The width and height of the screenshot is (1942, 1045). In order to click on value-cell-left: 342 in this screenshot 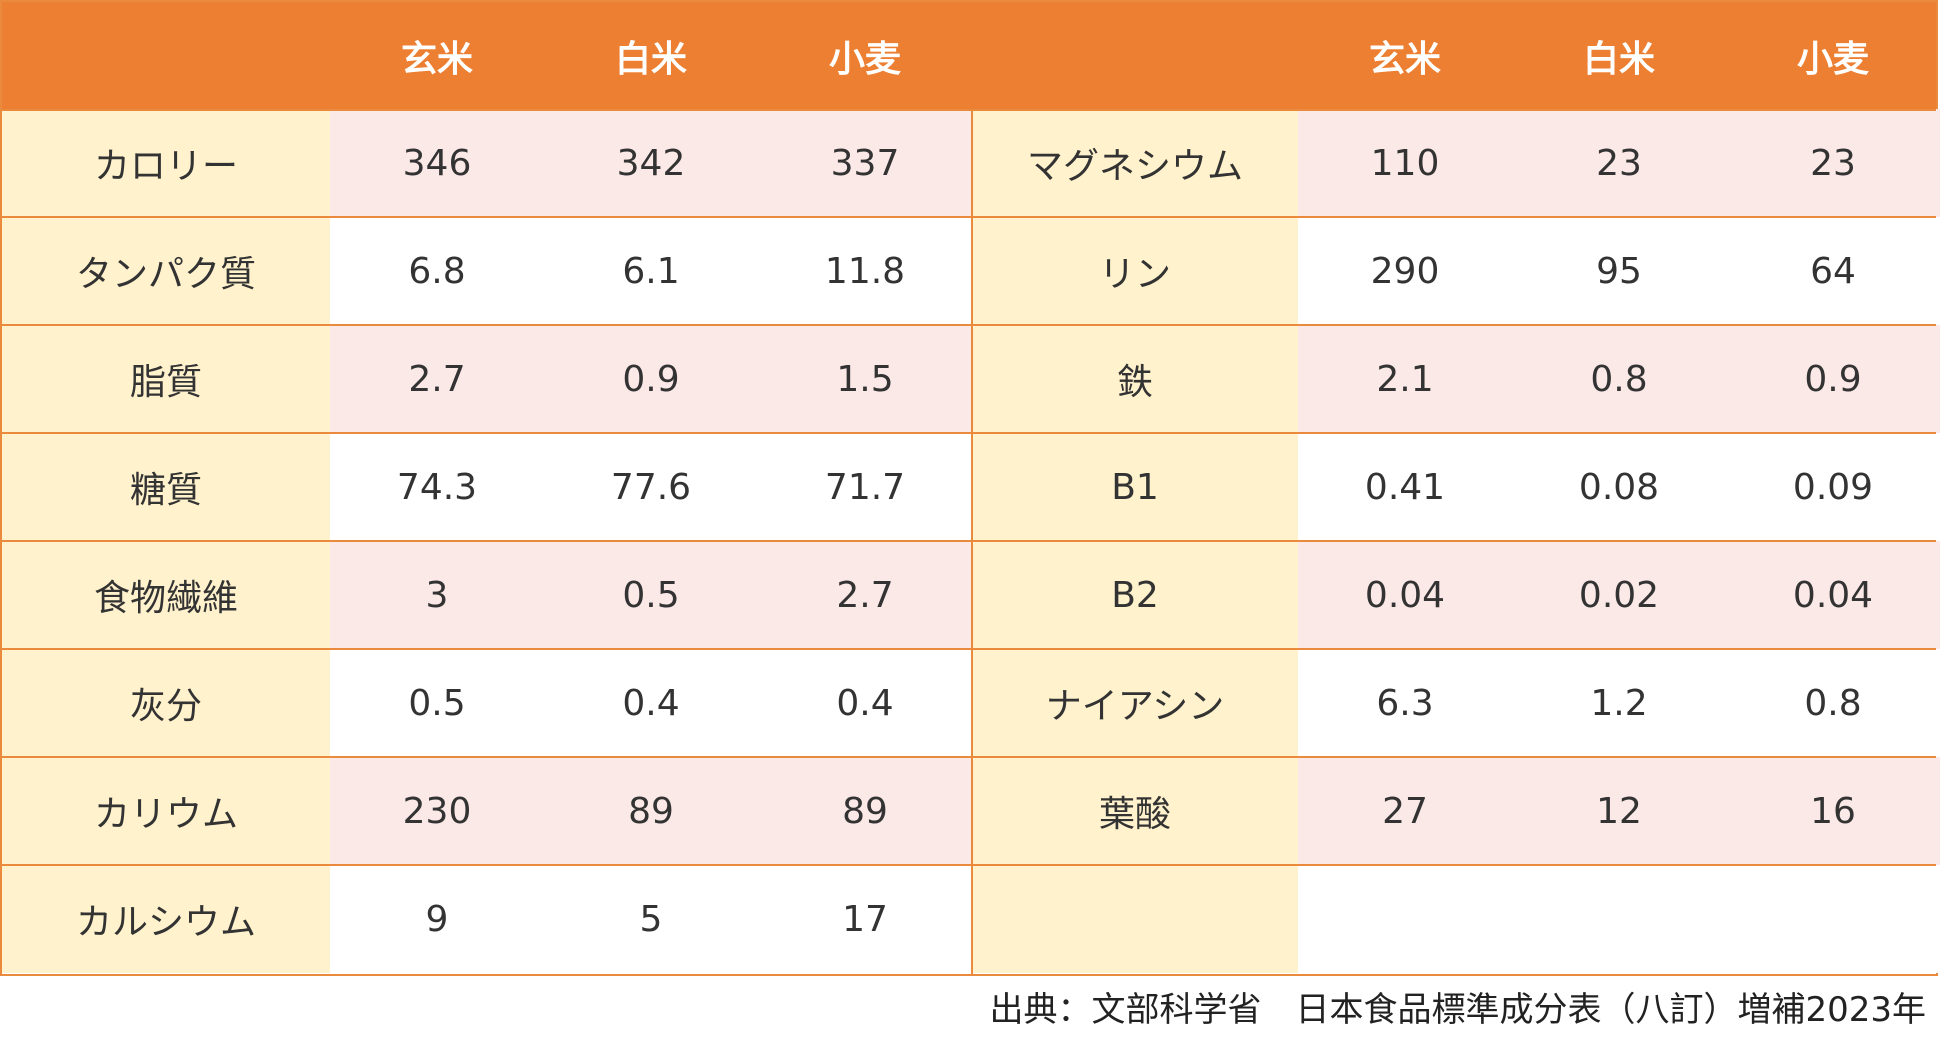, I will do `click(651, 163)`.